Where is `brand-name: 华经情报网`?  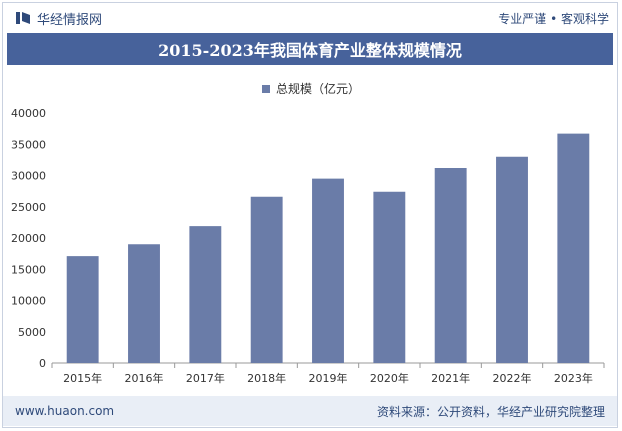 brand-name: 华经情报网 is located at coordinates (70, 20).